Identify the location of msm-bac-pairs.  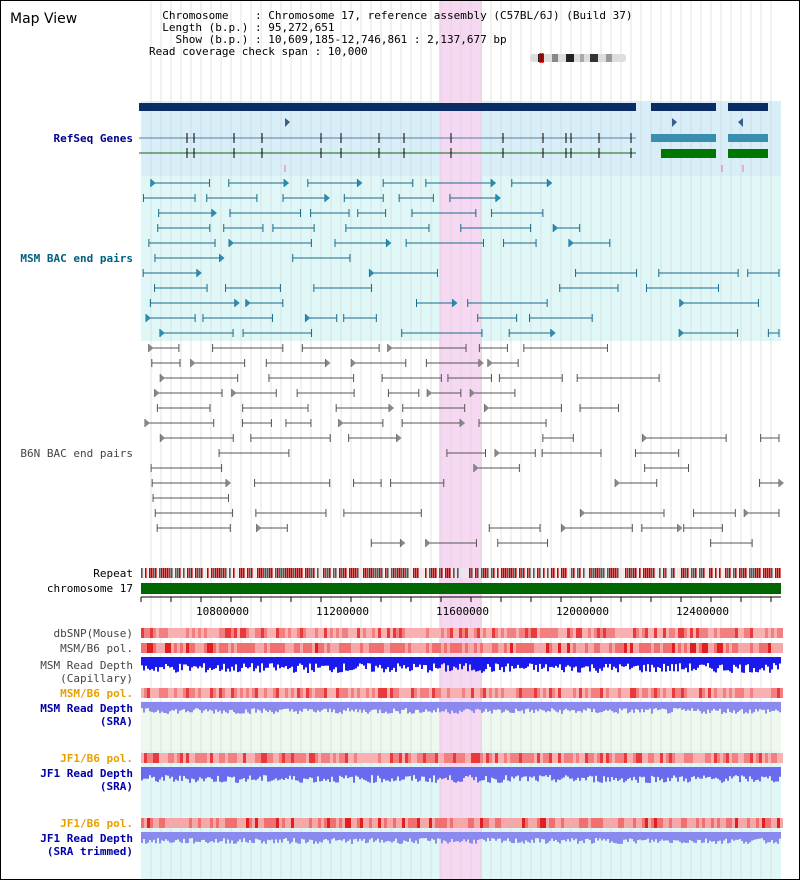
(461, 258).